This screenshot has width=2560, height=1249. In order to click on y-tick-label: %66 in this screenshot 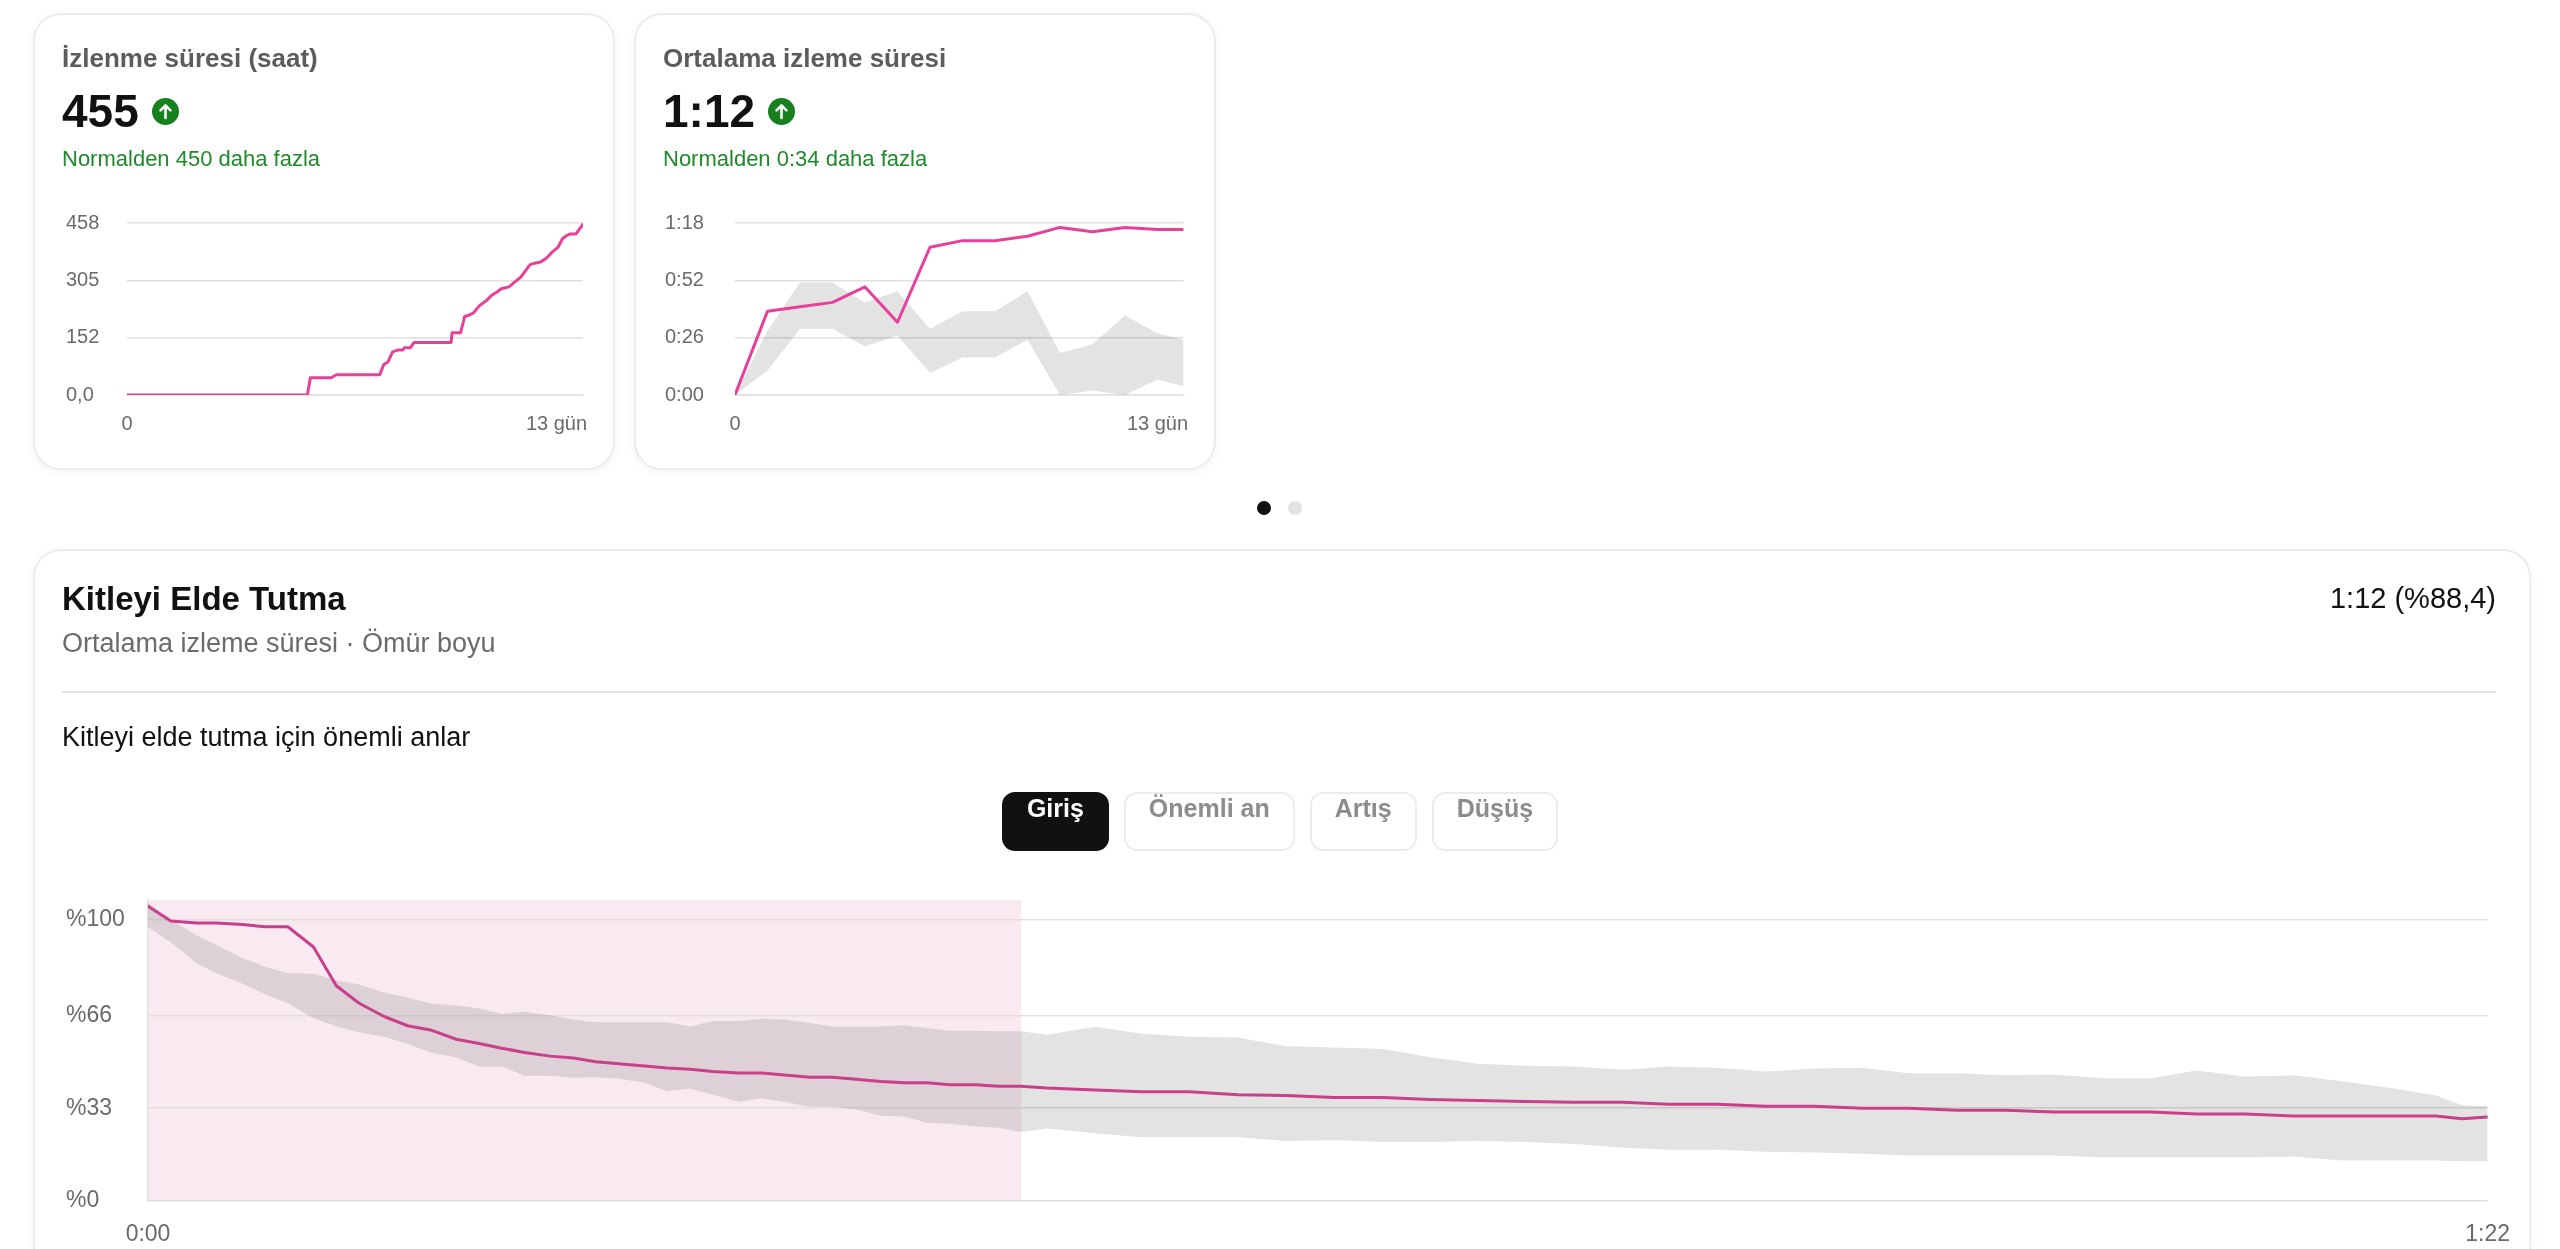, I will do `click(89, 1013)`.